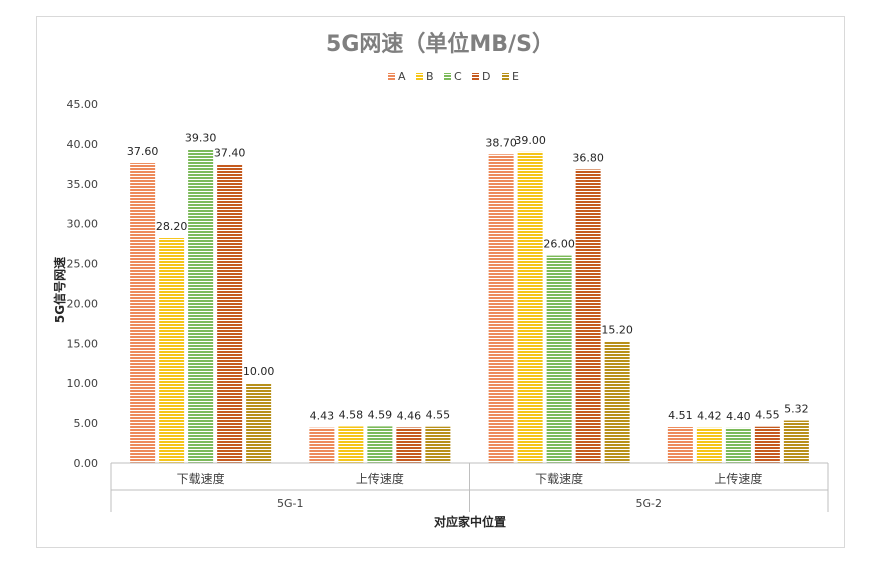  What do you see at coordinates (419, 76) in the screenshot?
I see `legend-swatch-b` at bounding box center [419, 76].